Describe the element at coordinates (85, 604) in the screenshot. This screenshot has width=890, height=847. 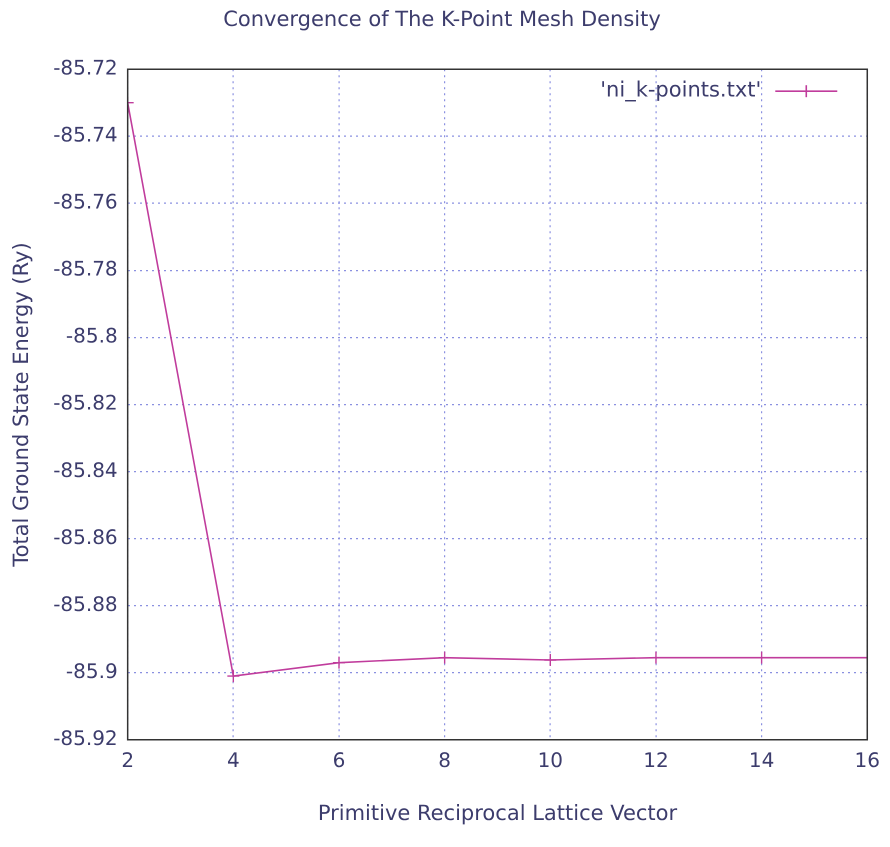
I see `y-tick-label: -85.88` at that location.